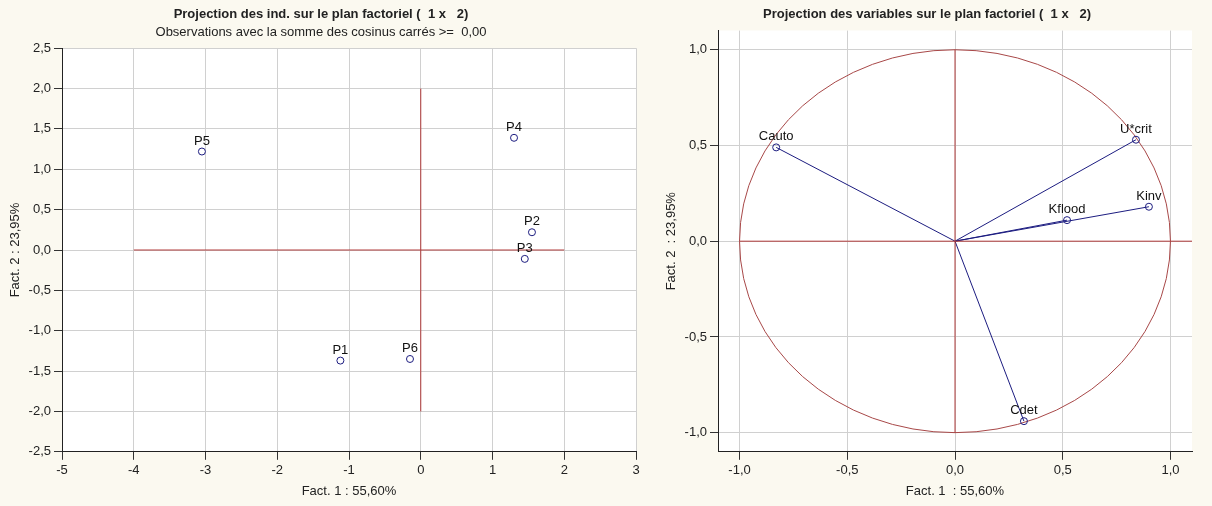 The height and width of the screenshot is (506, 1212). Describe the element at coordinates (201, 140) in the screenshot. I see `series-label: P5` at that location.